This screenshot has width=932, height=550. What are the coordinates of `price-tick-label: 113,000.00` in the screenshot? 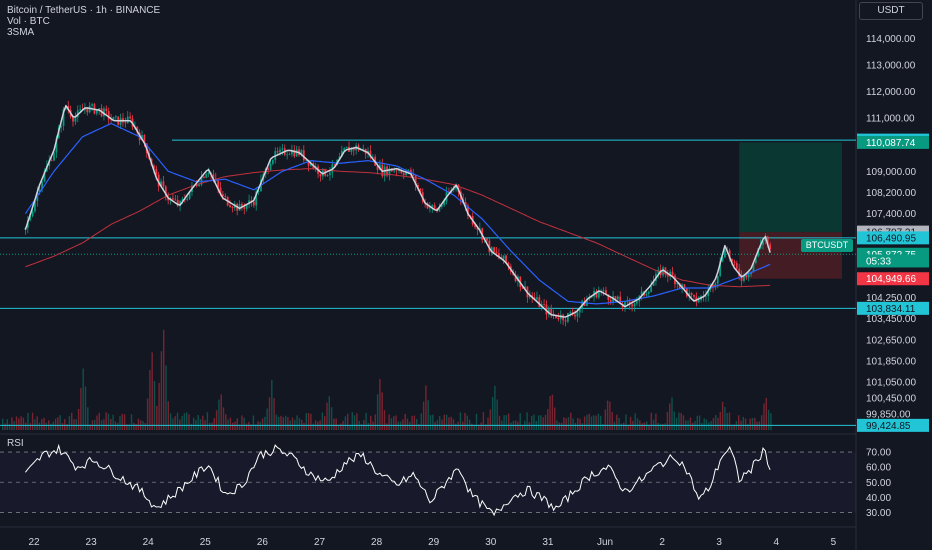 It's located at (891, 66).